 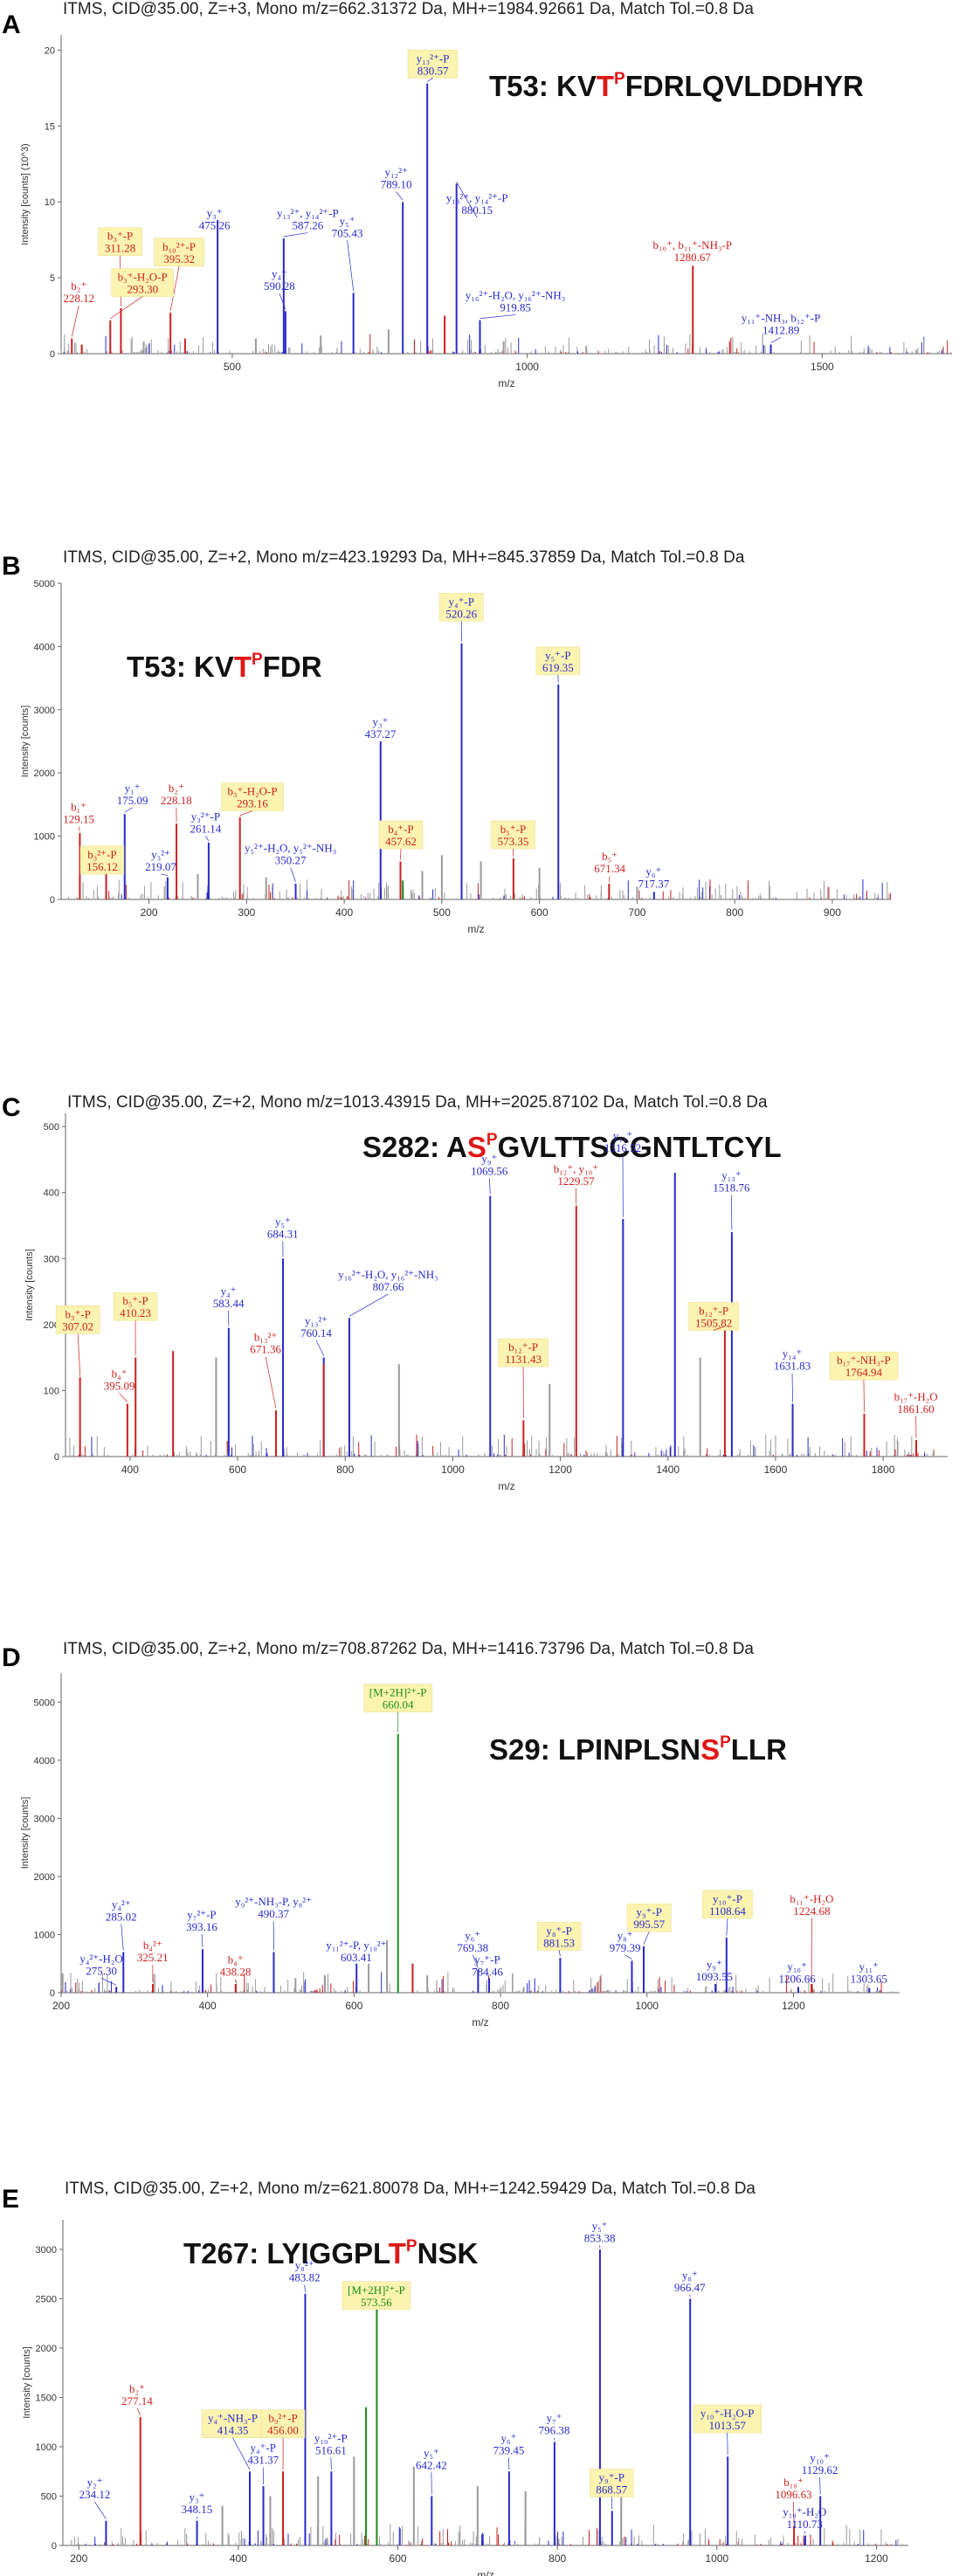 I want to click on mz-label: 919.85, so click(x=515, y=306).